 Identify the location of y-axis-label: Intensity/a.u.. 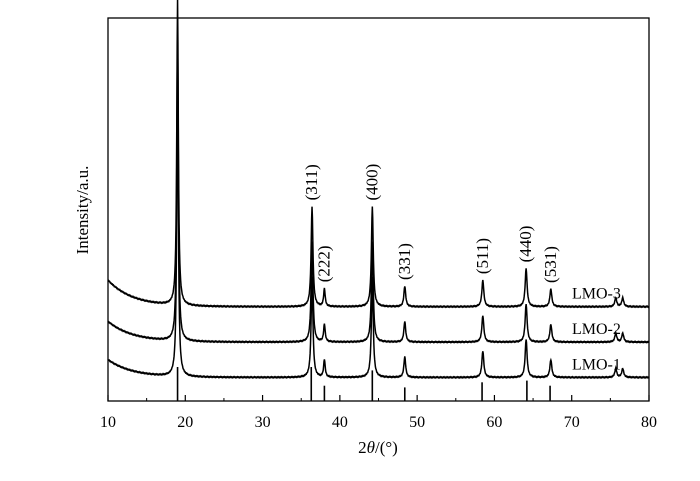
(82, 210).